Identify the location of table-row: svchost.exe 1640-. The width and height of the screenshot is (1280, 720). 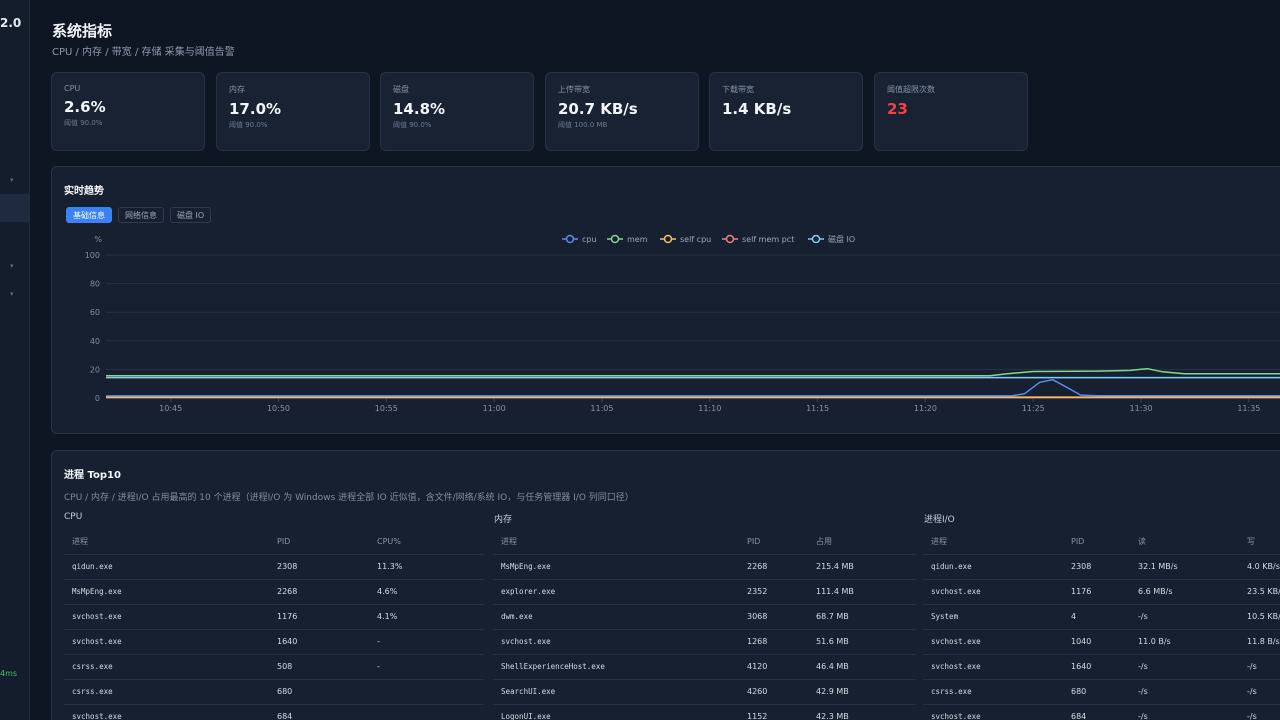
(274, 641).